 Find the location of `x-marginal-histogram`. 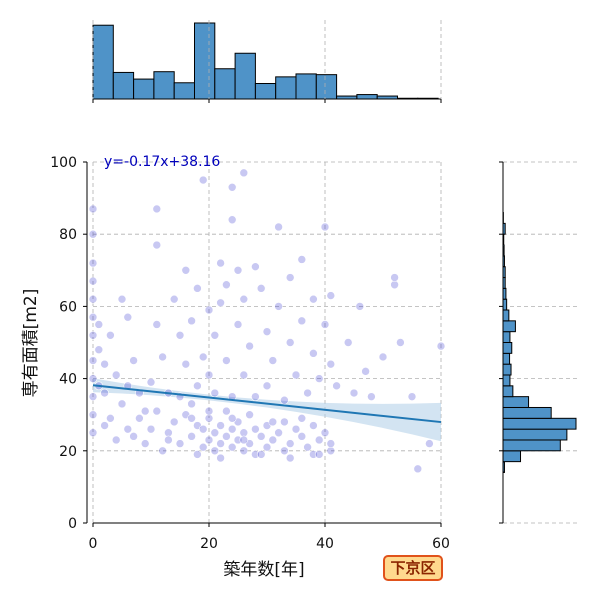

x-marginal-histogram is located at coordinates (267, 61).